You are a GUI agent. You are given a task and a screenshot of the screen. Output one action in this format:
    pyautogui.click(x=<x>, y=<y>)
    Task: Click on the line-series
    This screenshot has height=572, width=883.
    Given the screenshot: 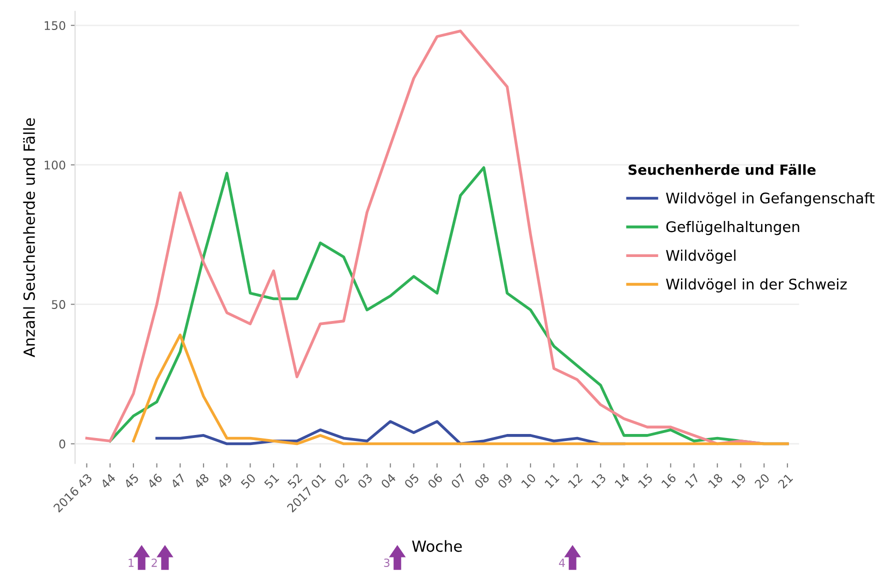 What is the action you would take?
    pyautogui.click(x=460, y=390)
    